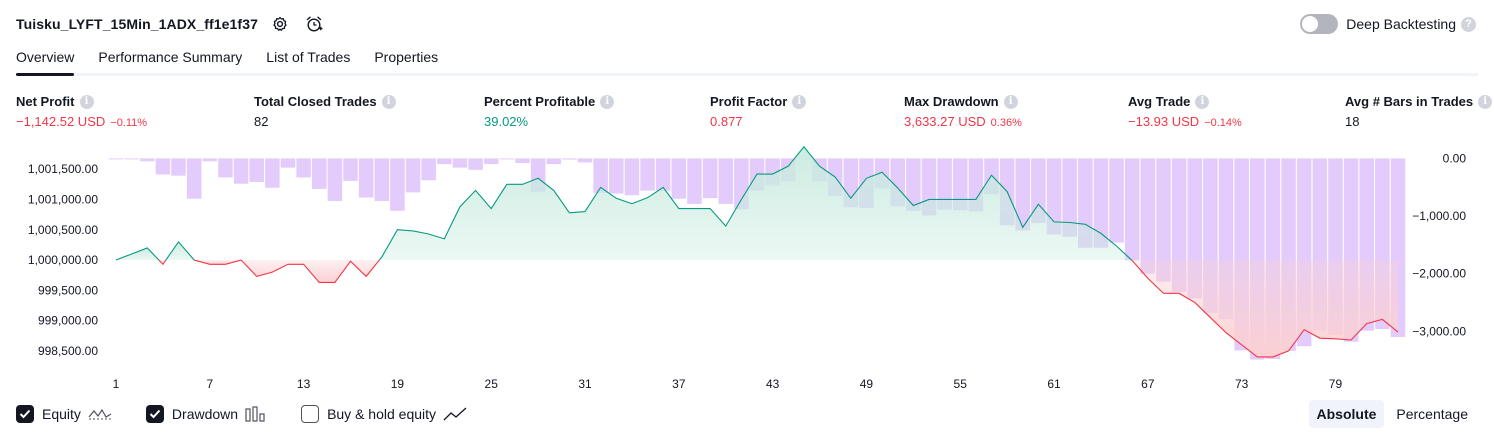 The image size is (1494, 438). I want to click on x-axis-tick-label: 49, so click(867, 384).